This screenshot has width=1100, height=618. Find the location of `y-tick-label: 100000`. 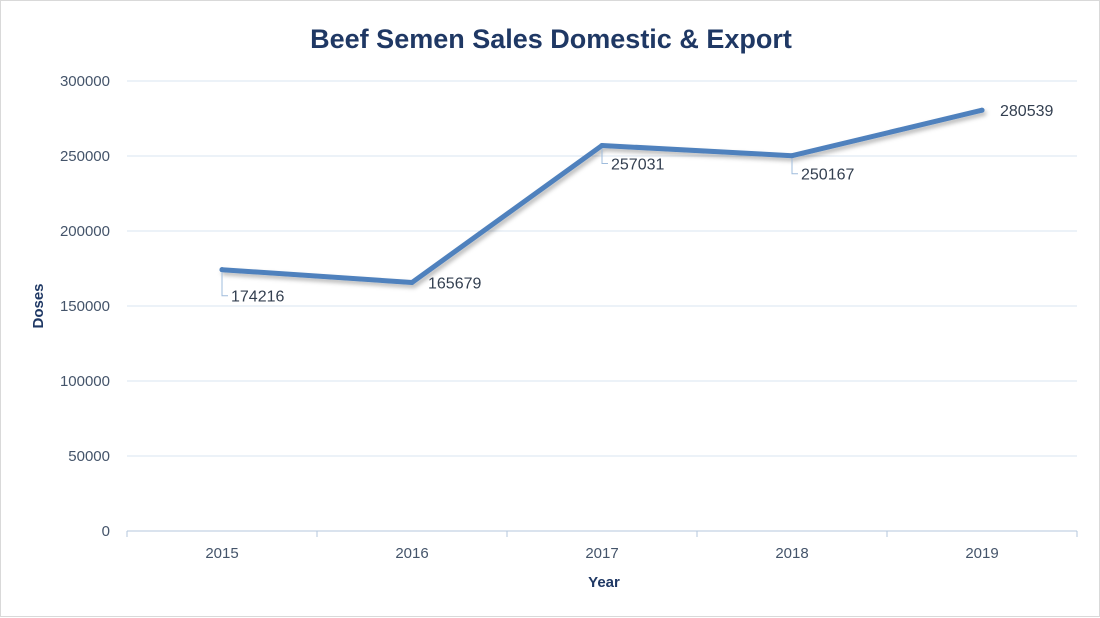

y-tick-label: 100000 is located at coordinates (85, 381).